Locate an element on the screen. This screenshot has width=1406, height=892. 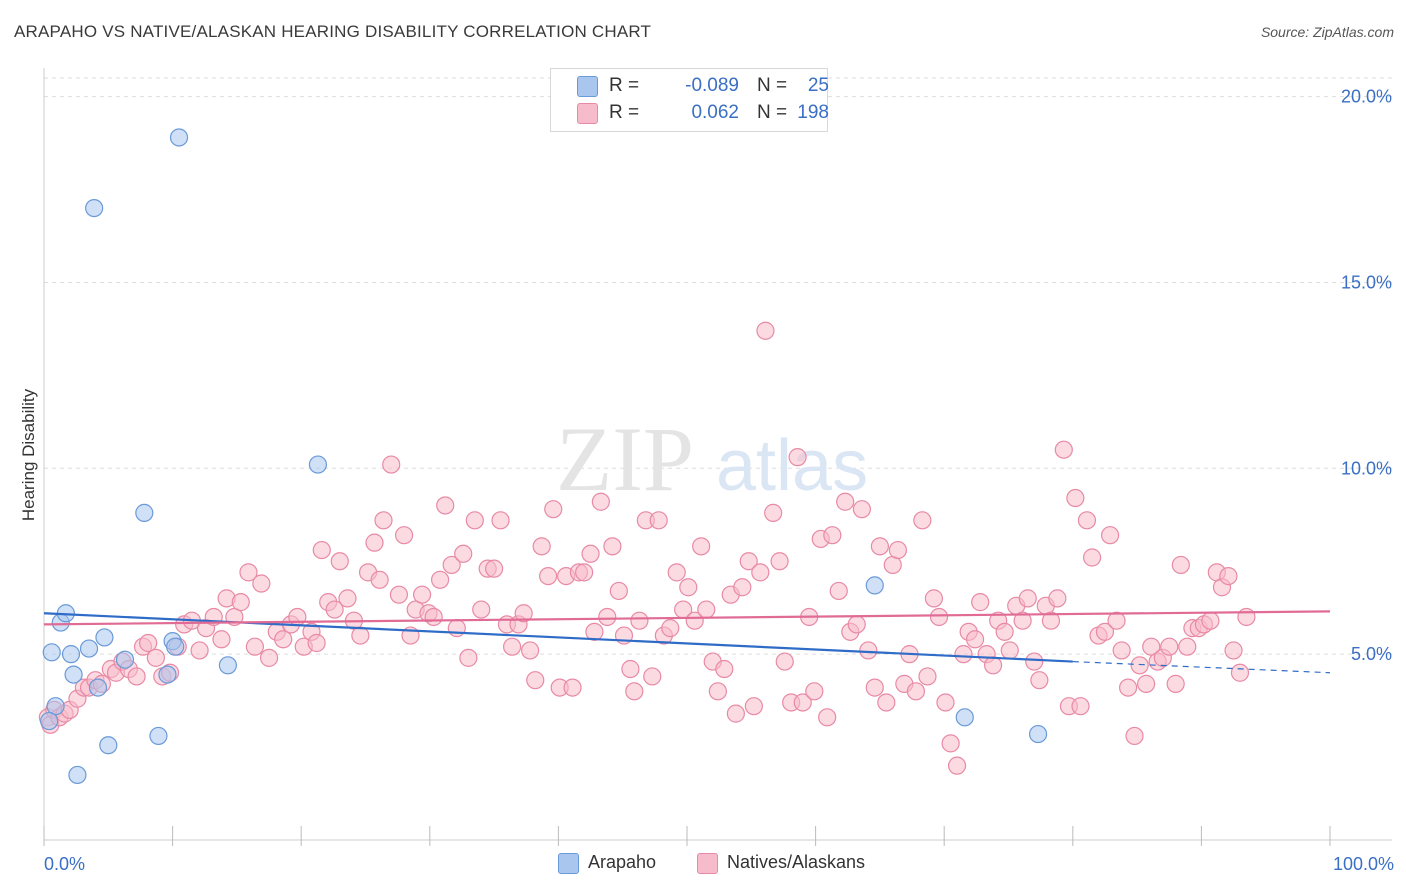
arapaho-trend-line is located at coordinates (558, 637).